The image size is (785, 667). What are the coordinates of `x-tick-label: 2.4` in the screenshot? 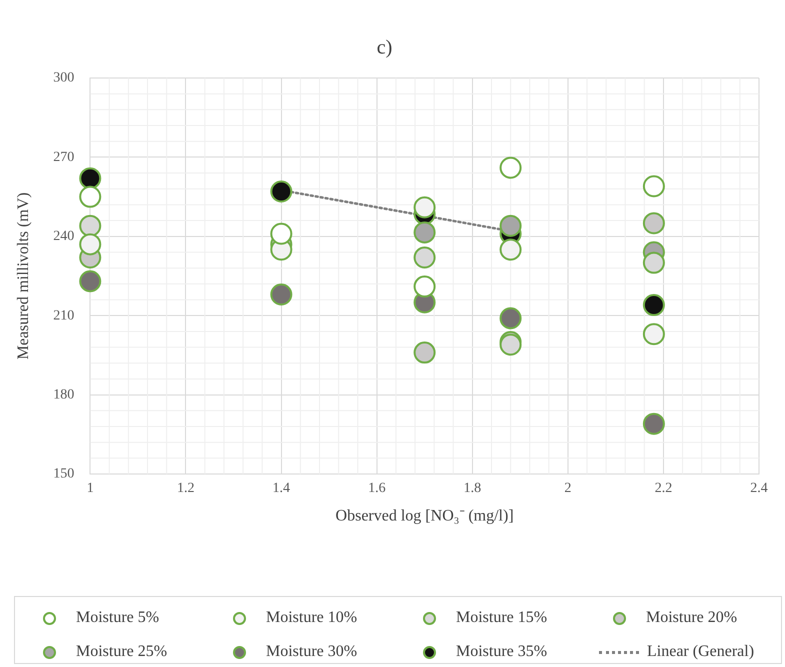 It's located at (759, 488).